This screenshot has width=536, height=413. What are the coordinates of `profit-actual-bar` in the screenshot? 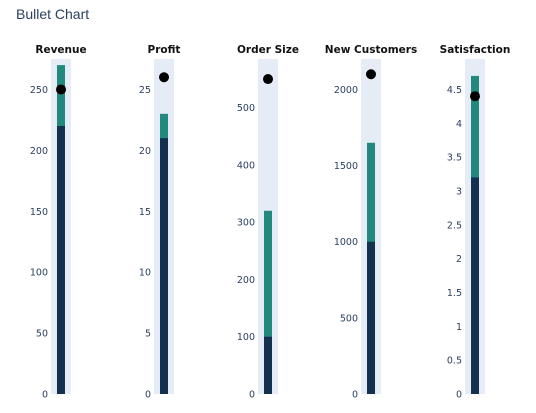 It's located at (164, 266).